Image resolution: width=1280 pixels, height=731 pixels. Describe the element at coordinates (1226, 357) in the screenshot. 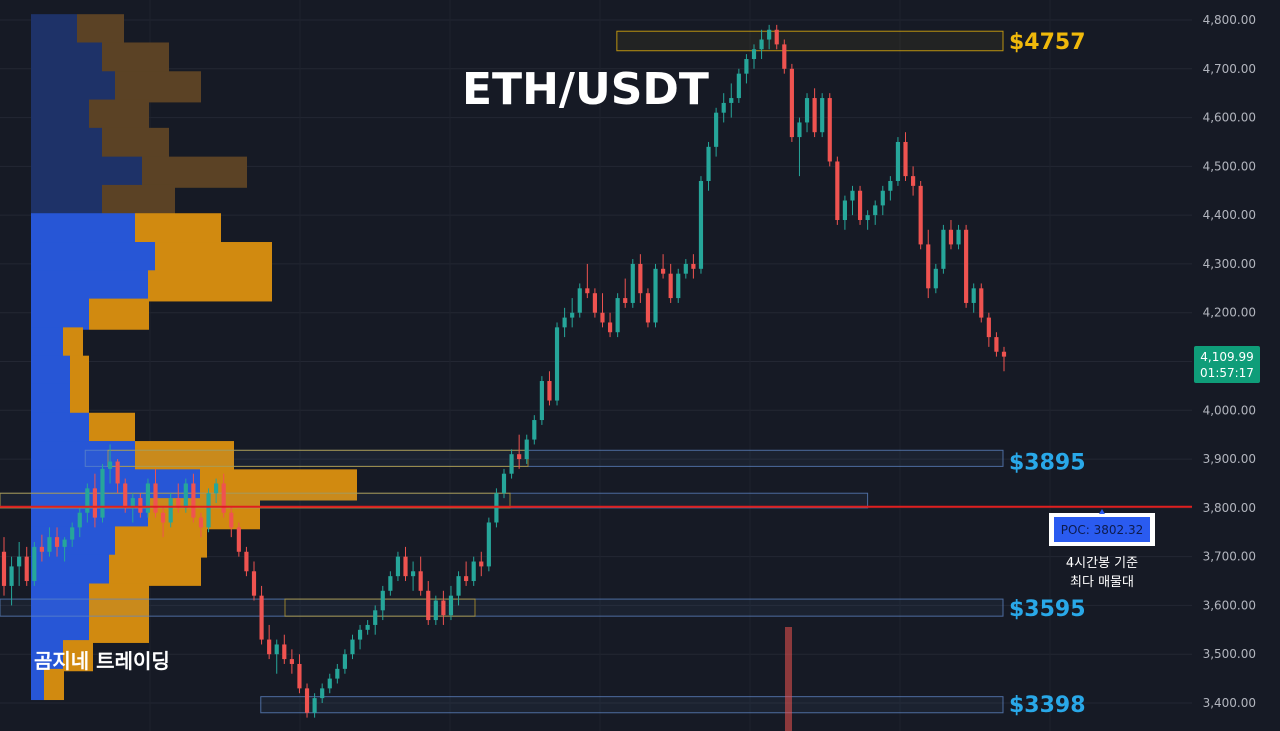

I see `last-price: 4,109.99` at that location.